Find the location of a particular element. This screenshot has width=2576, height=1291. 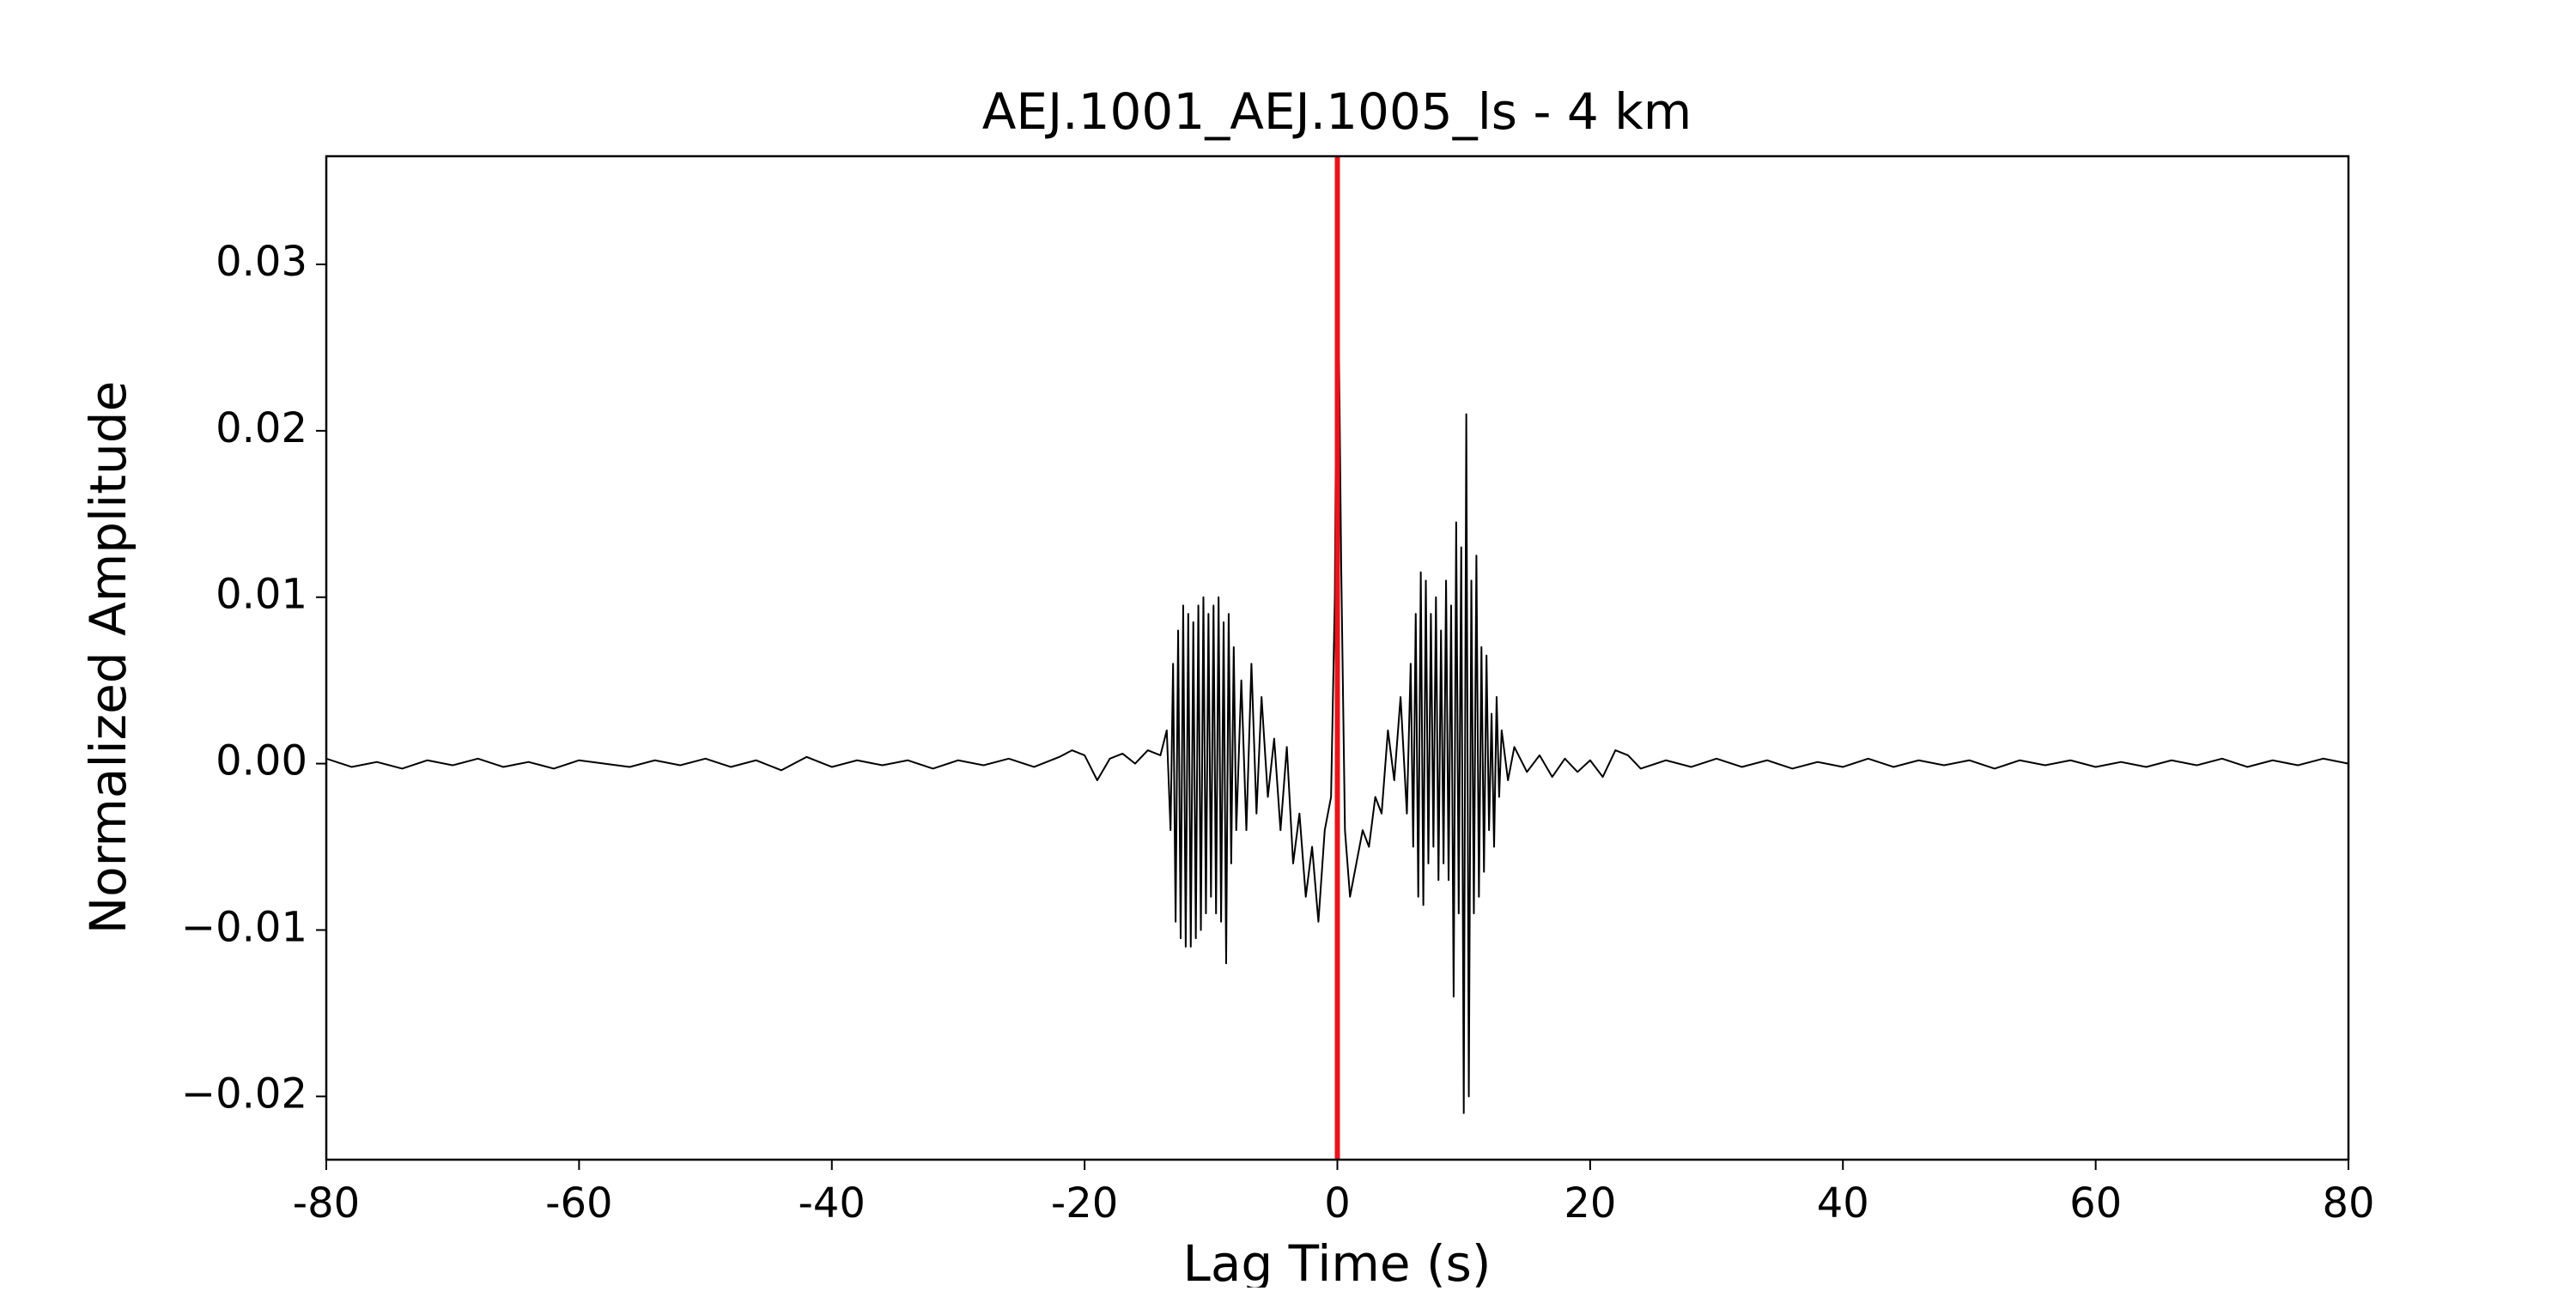

x-tick-label: 0 is located at coordinates (1338, 1203).